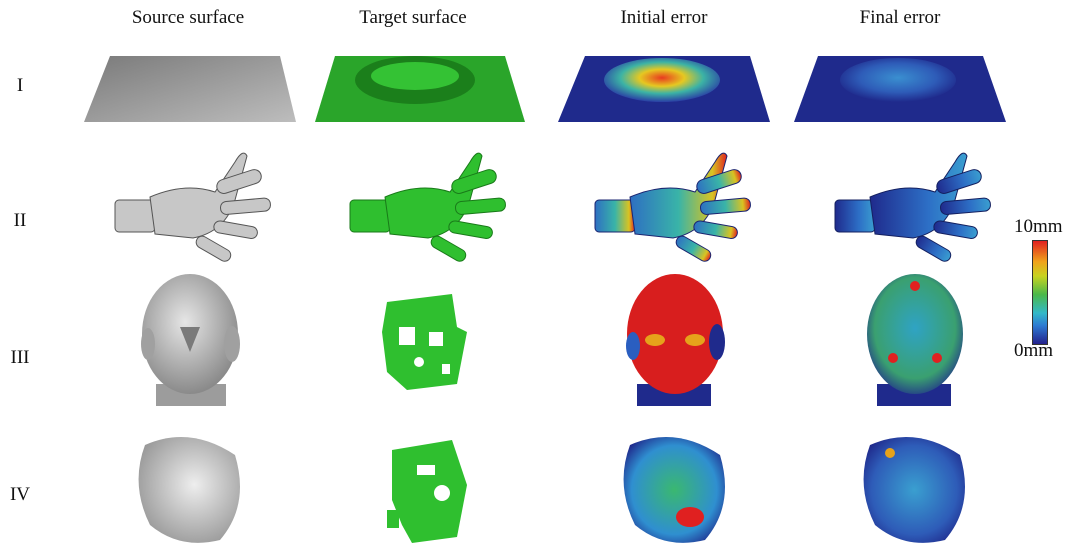 Image resolution: width=1072 pixels, height=555 pixels. Describe the element at coordinates (664, 17) in the screenshot. I see `column-header-initial-error: Initial error` at that location.